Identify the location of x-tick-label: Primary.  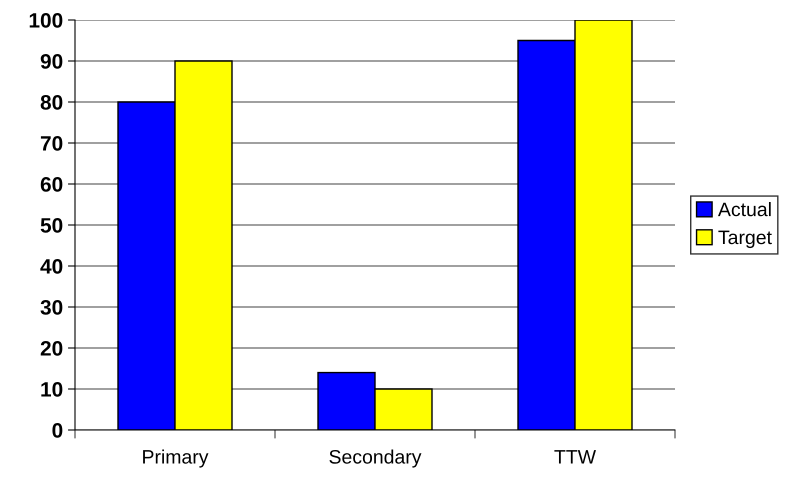
(175, 458).